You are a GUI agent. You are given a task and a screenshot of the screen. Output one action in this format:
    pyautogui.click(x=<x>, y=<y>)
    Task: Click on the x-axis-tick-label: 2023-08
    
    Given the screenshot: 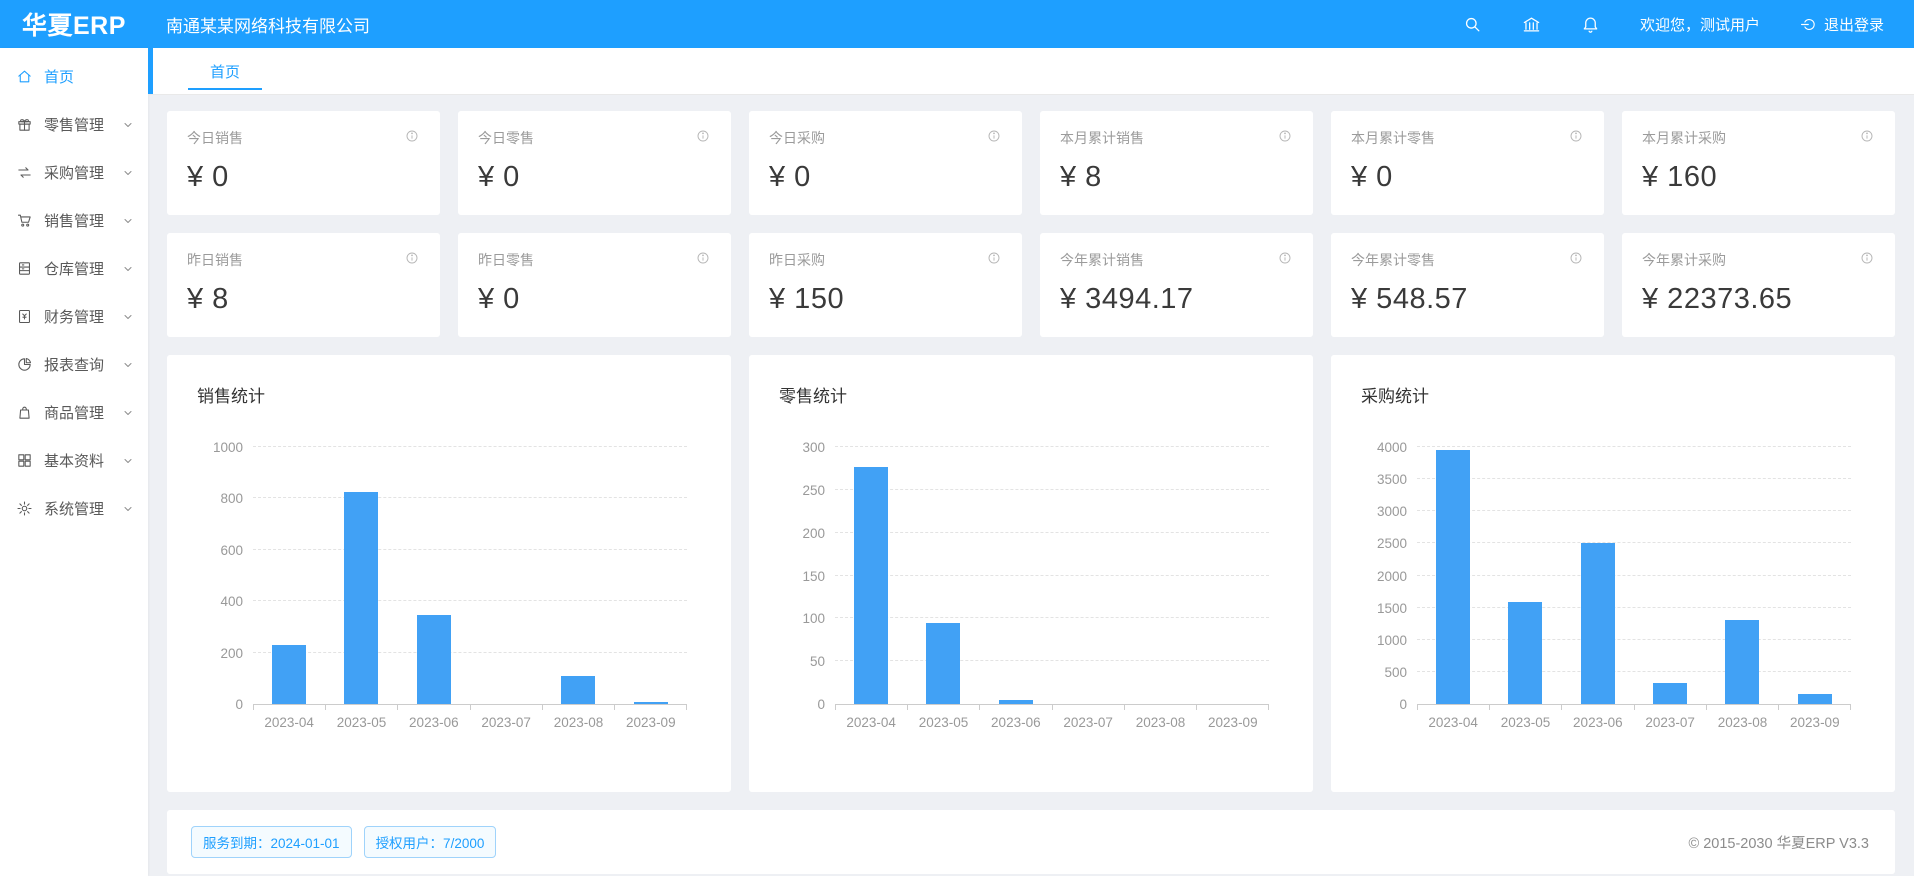 What is the action you would take?
    pyautogui.click(x=578, y=722)
    